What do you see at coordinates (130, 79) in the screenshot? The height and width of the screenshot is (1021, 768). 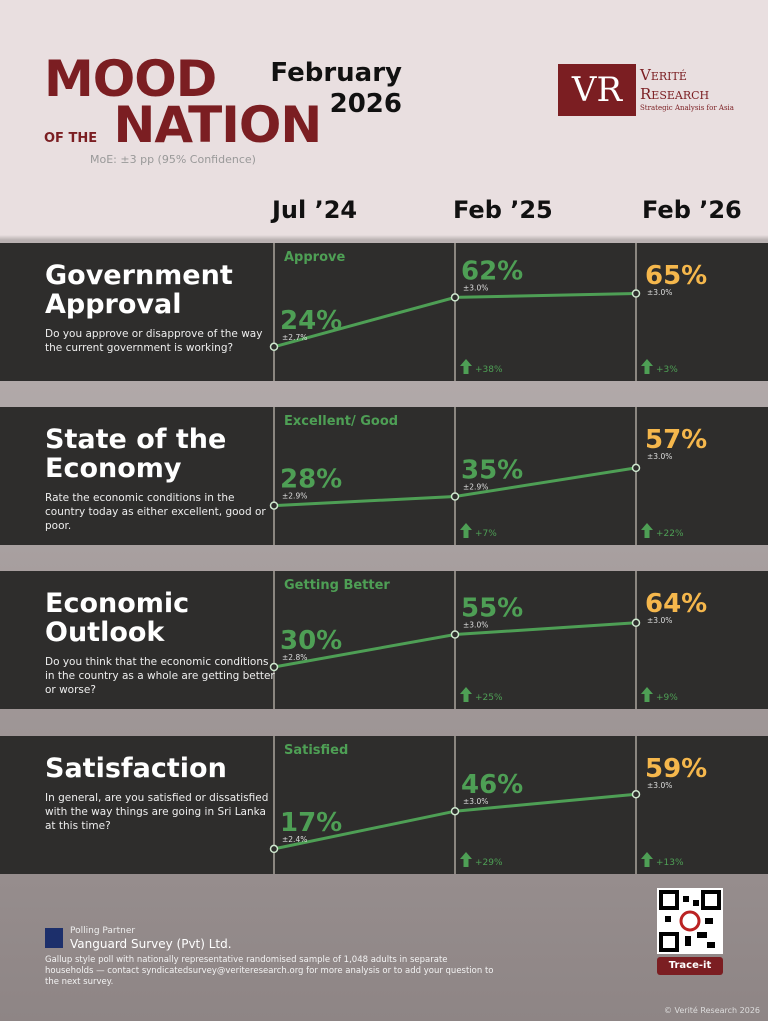 I see `title-line: MOOD` at bounding box center [130, 79].